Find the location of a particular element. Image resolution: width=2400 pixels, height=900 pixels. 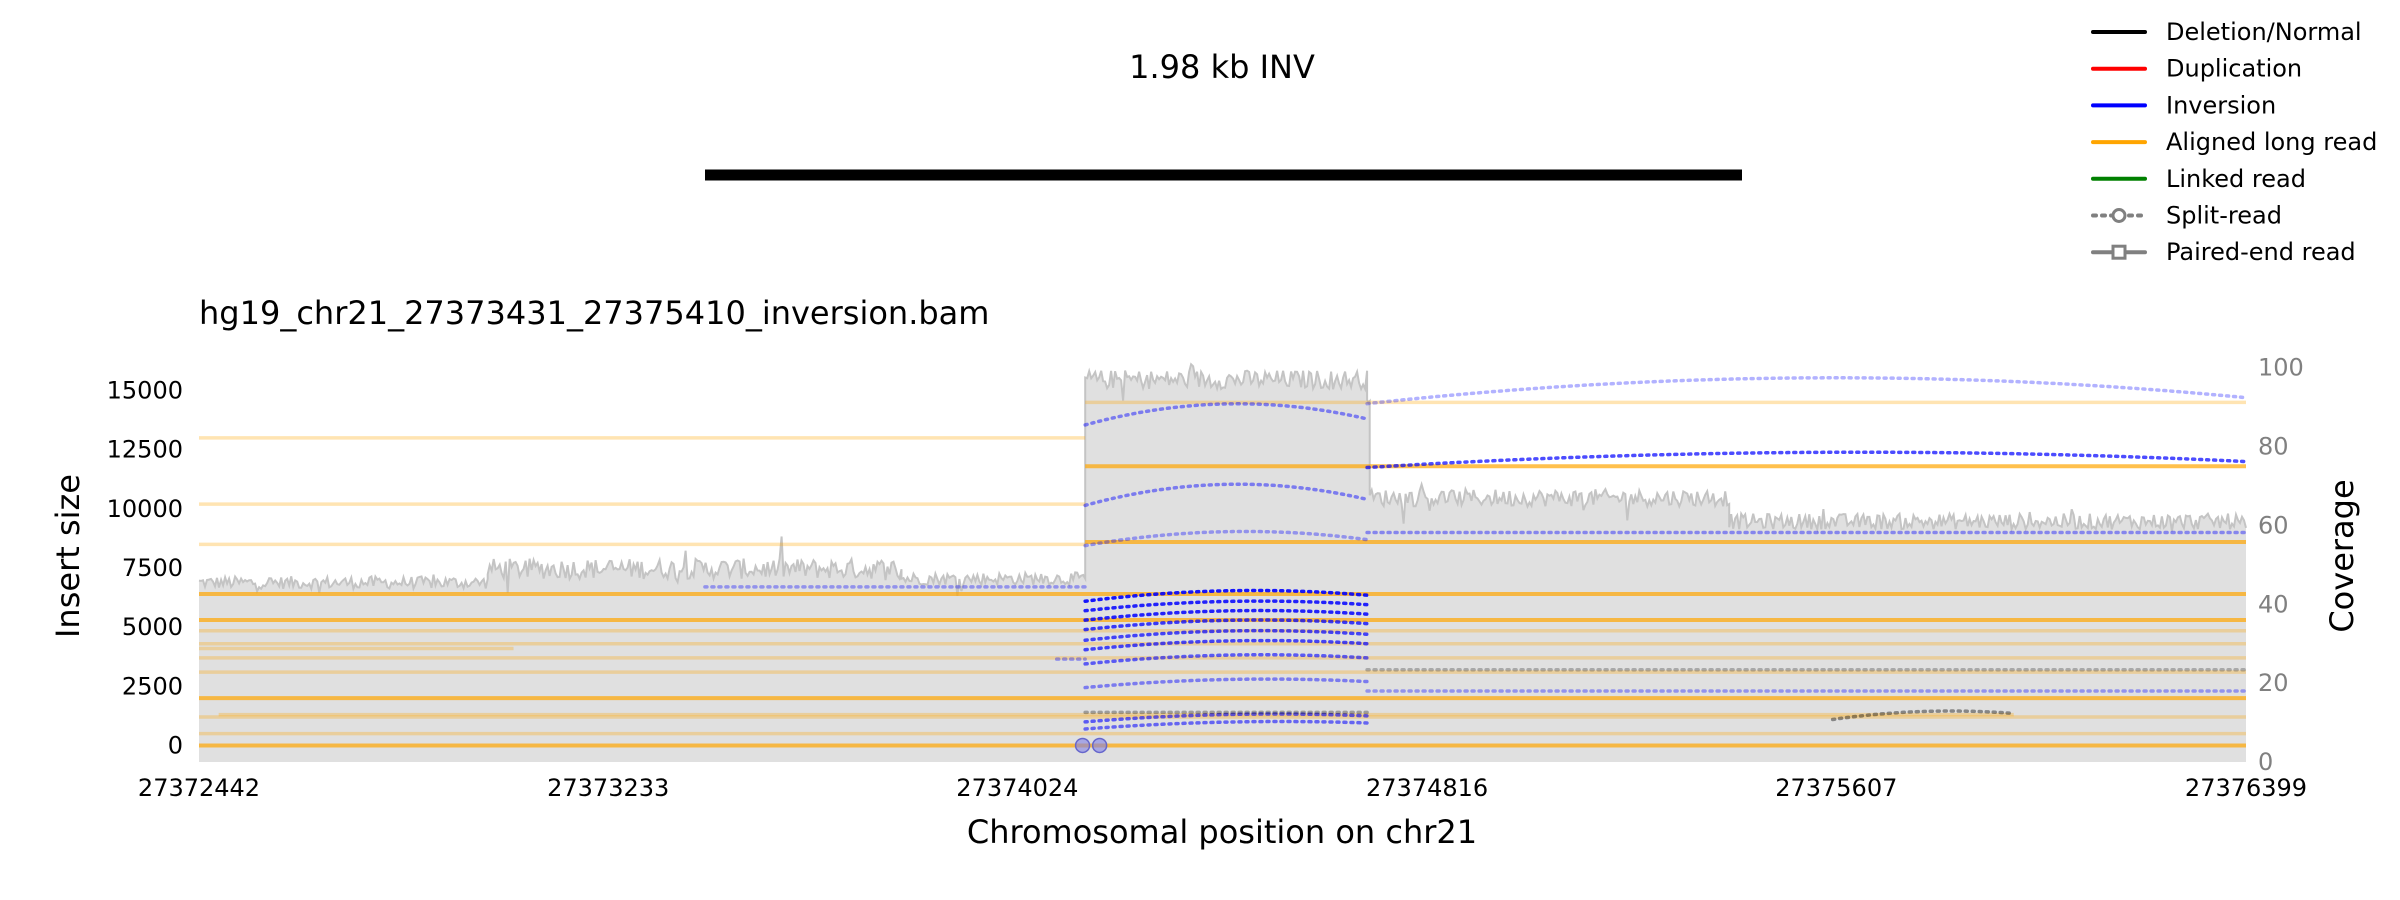

x-tick-label: 27372442 is located at coordinates (199, 788).